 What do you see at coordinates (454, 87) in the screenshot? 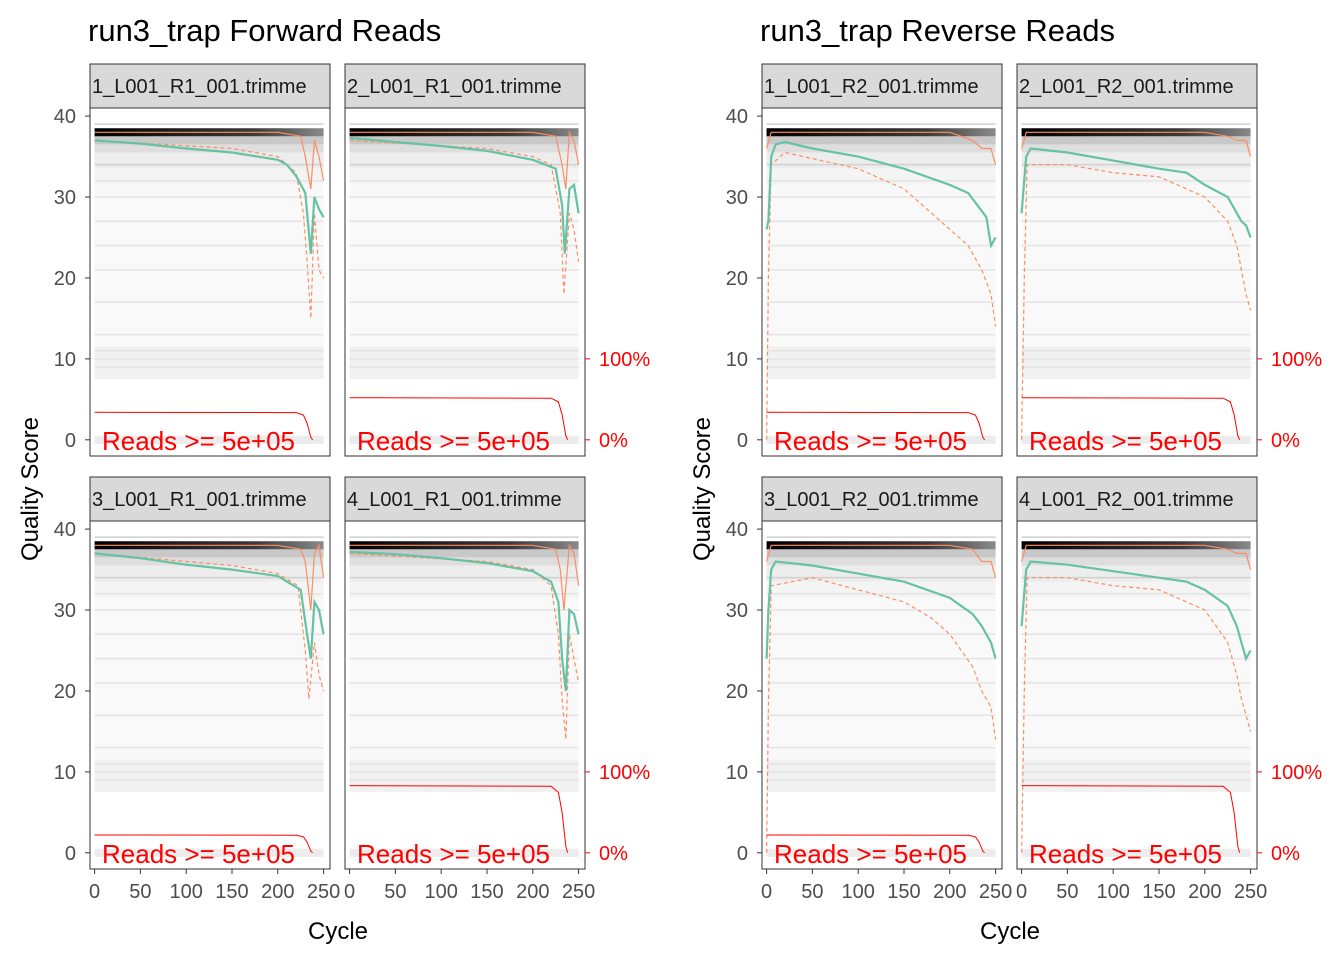
I see `facet-strip-label: 2_L001_R1_001.trimme` at bounding box center [454, 87].